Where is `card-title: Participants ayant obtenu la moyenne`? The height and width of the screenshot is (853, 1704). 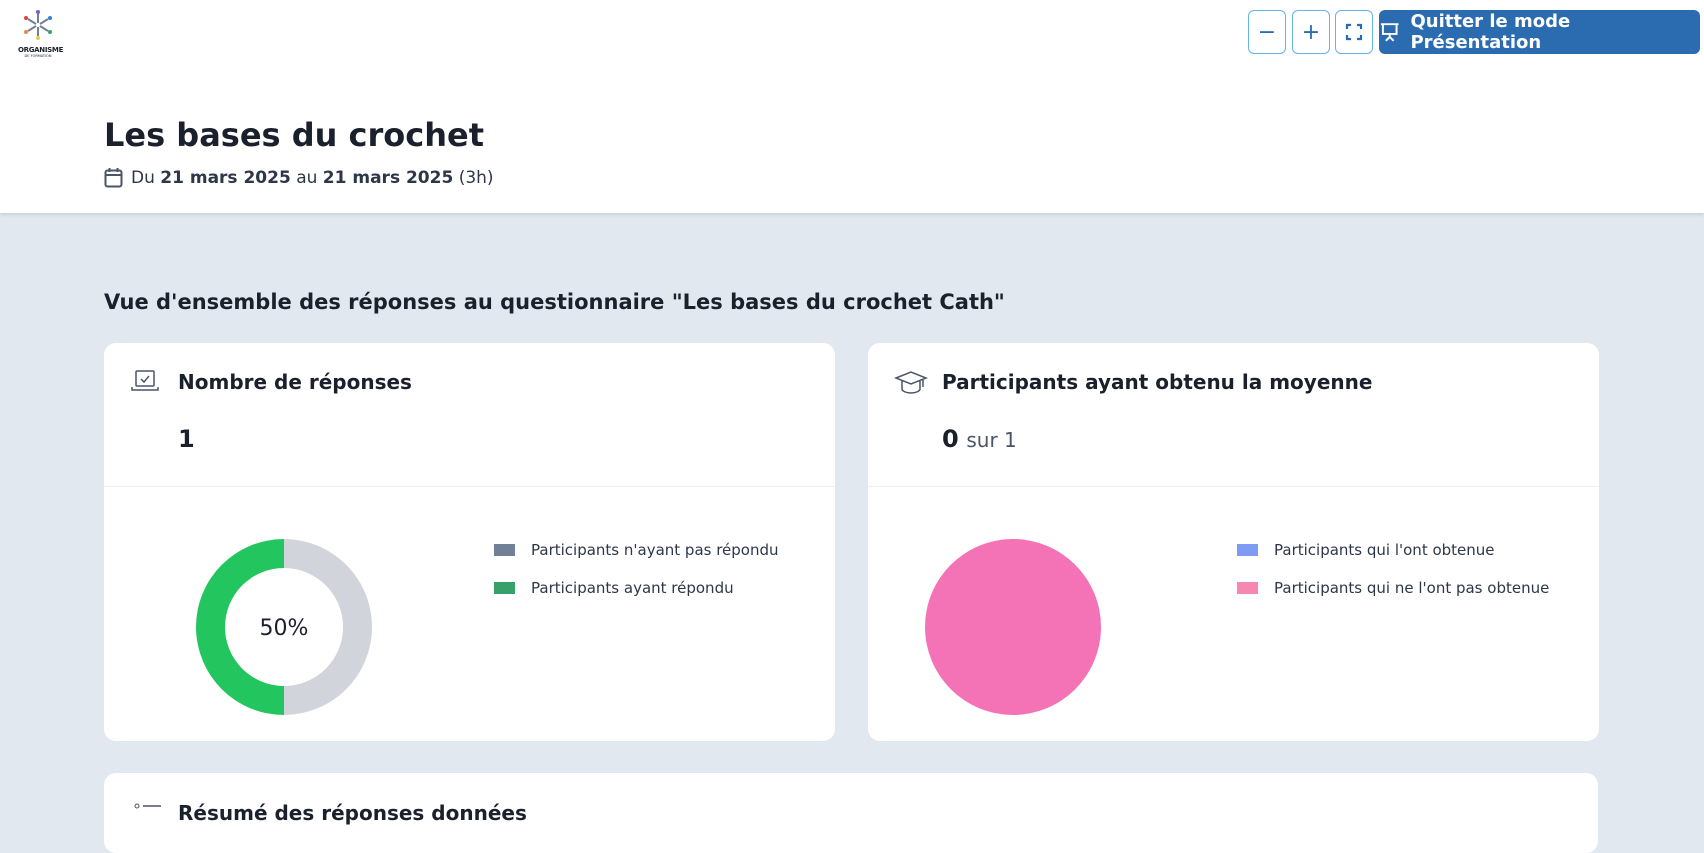
card-title: Participants ayant obtenu la moyenne is located at coordinates (1157, 382).